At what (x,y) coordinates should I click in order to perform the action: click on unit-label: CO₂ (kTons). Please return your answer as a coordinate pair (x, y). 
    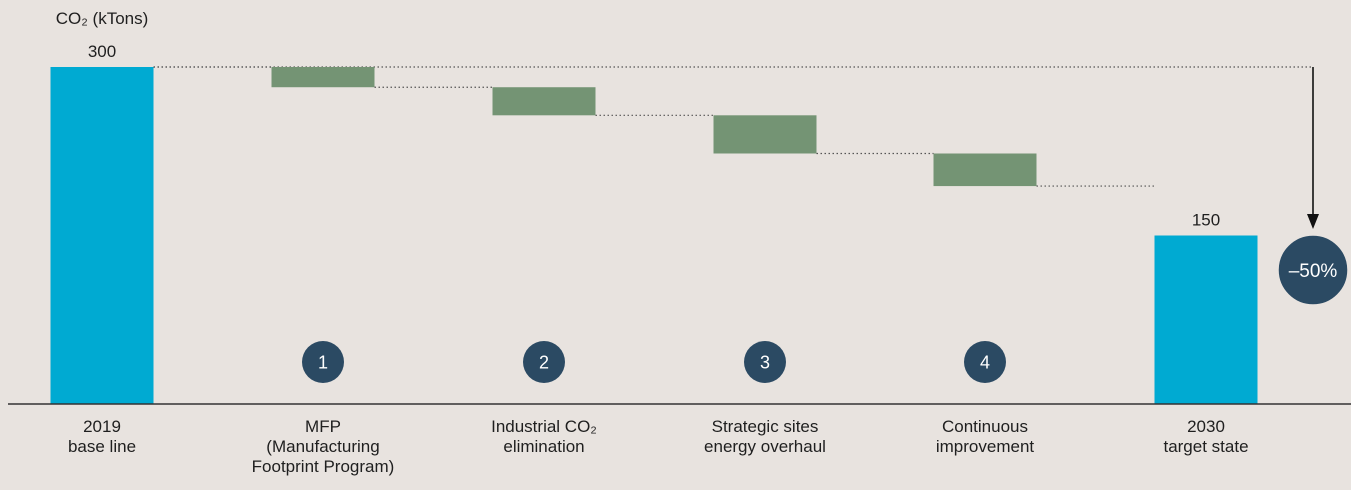
    Looking at the image, I should click on (102, 18).